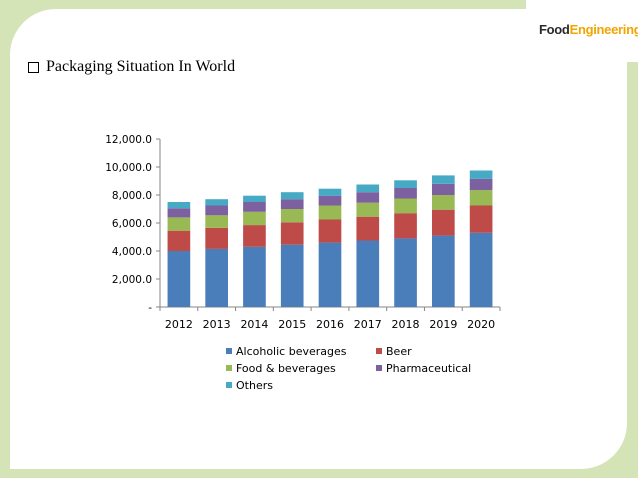  Describe the element at coordinates (128, 168) in the screenshot. I see `y-tick-label: 10,000.0` at that location.